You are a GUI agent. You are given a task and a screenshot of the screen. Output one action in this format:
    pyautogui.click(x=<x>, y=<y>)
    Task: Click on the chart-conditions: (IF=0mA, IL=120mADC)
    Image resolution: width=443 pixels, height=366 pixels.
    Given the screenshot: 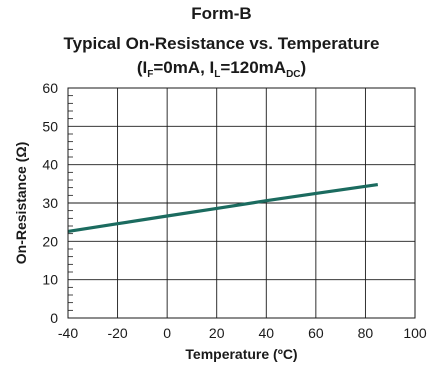 What is the action you would take?
    pyautogui.click(x=221, y=69)
    